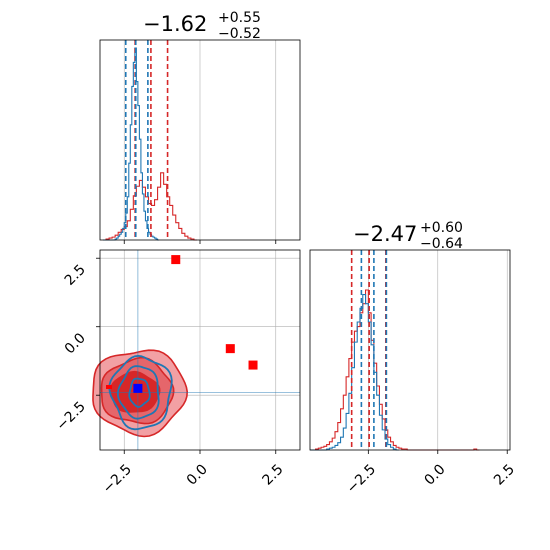 The height and width of the screenshot is (550, 550). Describe the element at coordinates (441, 228) in the screenshot. I see `title-param2-sup: +0.60` at that location.